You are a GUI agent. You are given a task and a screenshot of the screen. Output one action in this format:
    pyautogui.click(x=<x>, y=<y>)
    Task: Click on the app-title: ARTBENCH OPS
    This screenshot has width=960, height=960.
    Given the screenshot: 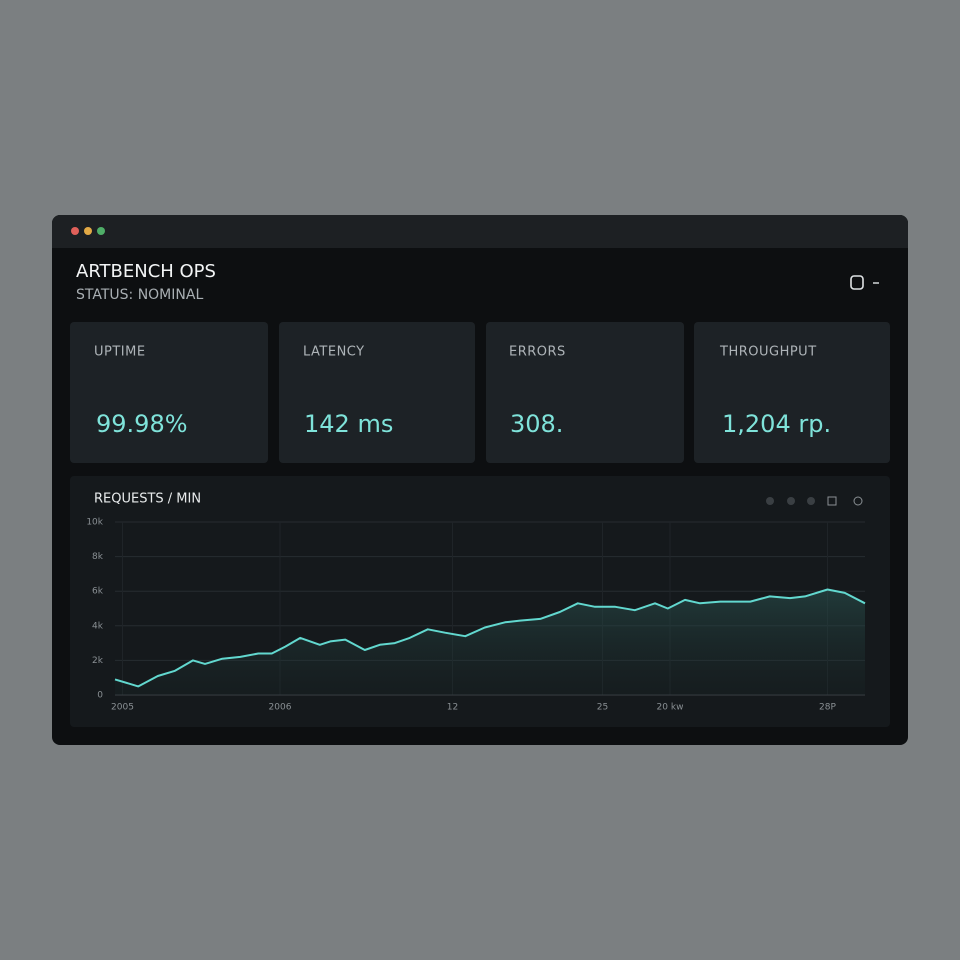 What is the action you would take?
    pyautogui.click(x=146, y=271)
    